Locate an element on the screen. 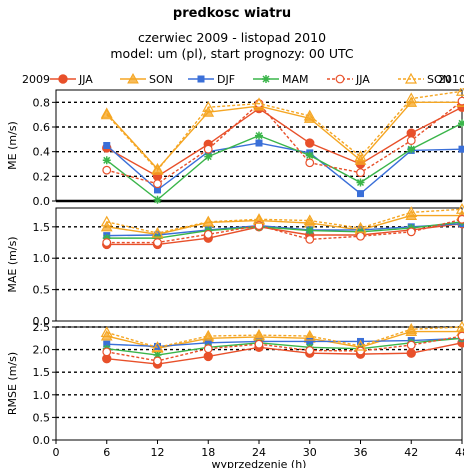 The image size is (464, 468). x-axis: 0 6 12 18 24 30 36 42 48 wyprzedzenie (h) is located at coordinates (258, 454).